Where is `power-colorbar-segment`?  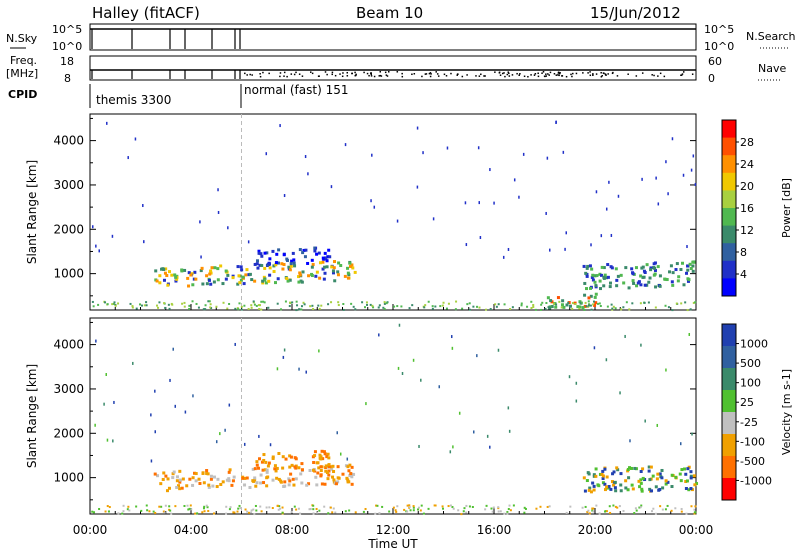 power-colorbar-segment is located at coordinates (729, 234).